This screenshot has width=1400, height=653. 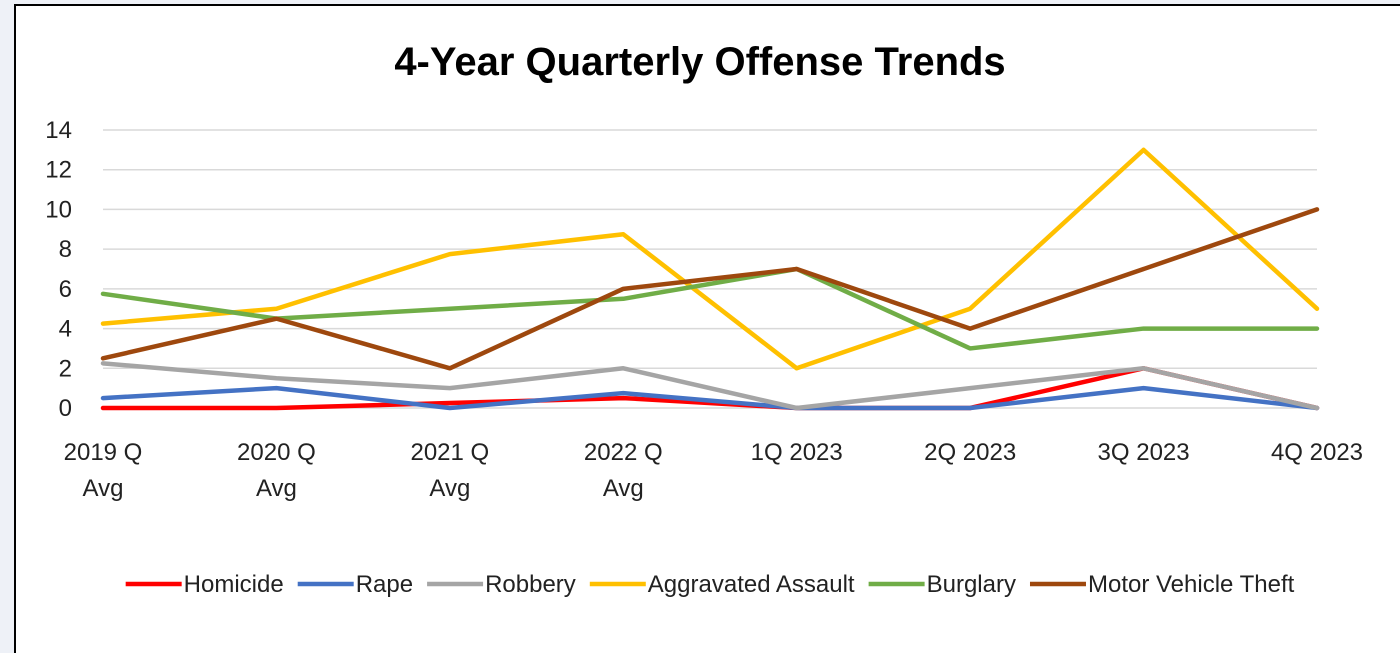 I want to click on x-tick-label: 2Q 2023, so click(x=970, y=452).